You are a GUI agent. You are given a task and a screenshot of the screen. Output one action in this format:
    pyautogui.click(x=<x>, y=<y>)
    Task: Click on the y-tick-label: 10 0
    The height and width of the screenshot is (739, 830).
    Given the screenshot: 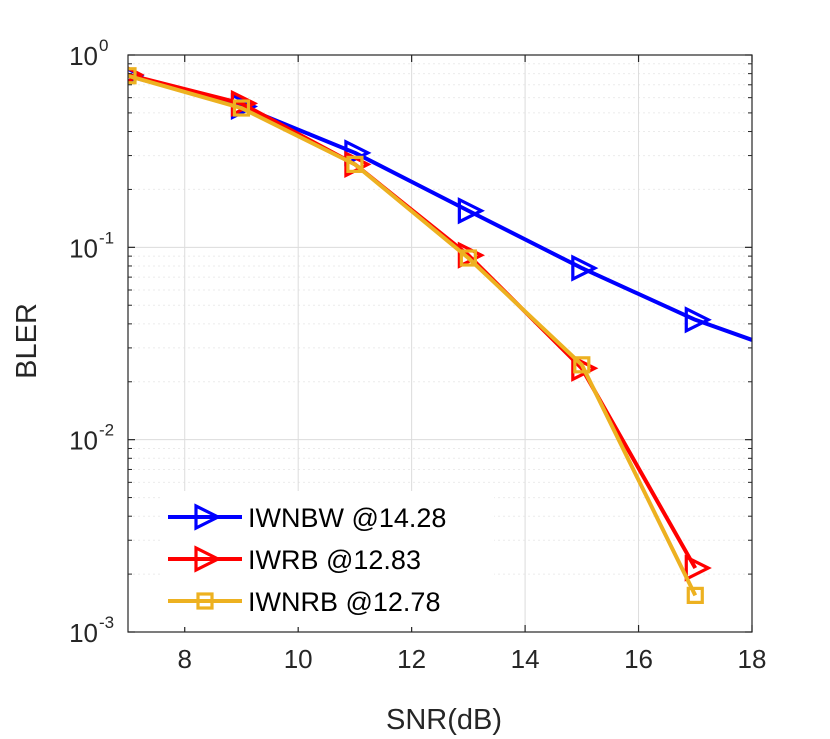 What is the action you would take?
    pyautogui.click(x=88, y=53)
    